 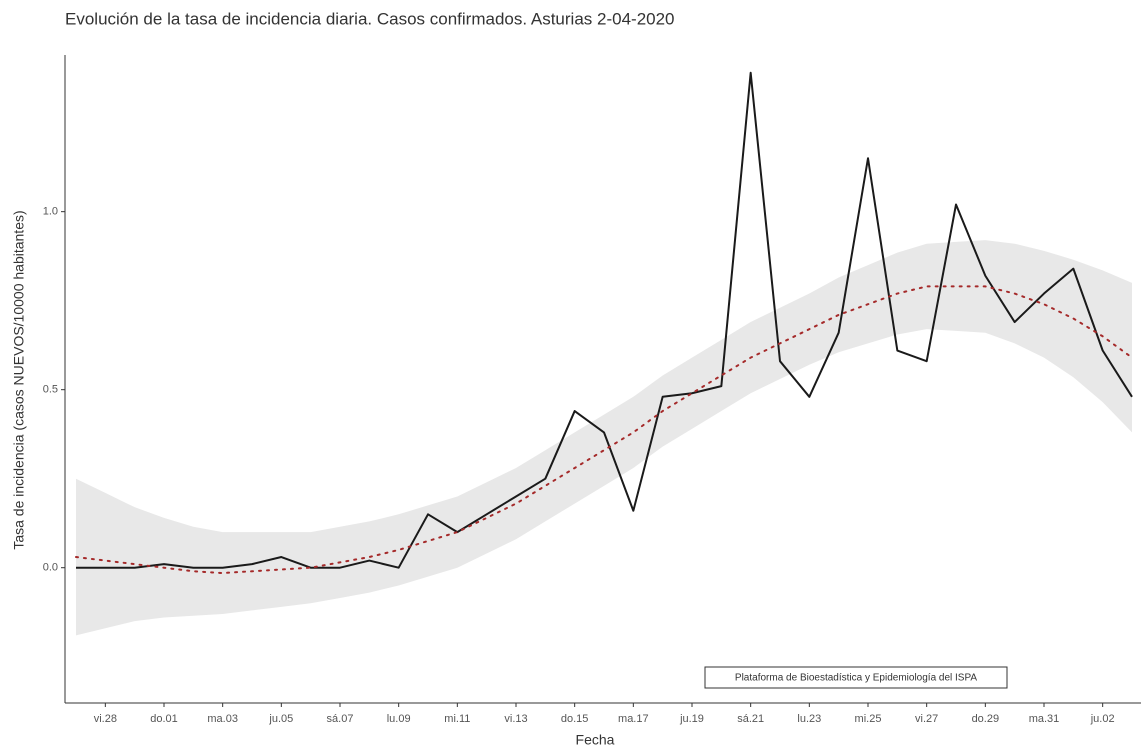 What do you see at coordinates (575, 719) in the screenshot?
I see `x-tick-label: do.15` at bounding box center [575, 719].